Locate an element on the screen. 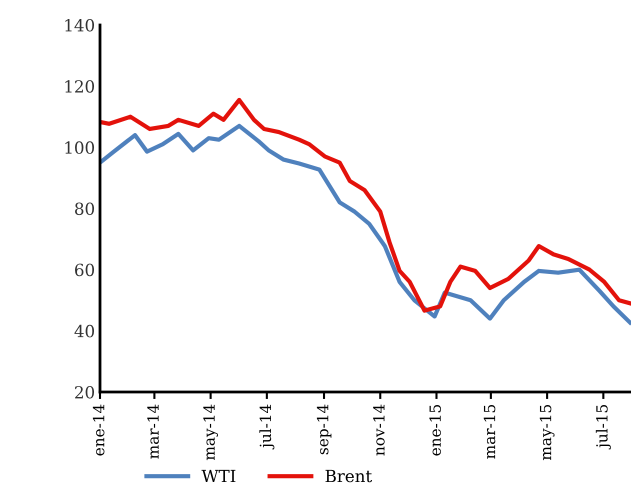  x-tick-label: nov-14 is located at coordinates (379, 430).